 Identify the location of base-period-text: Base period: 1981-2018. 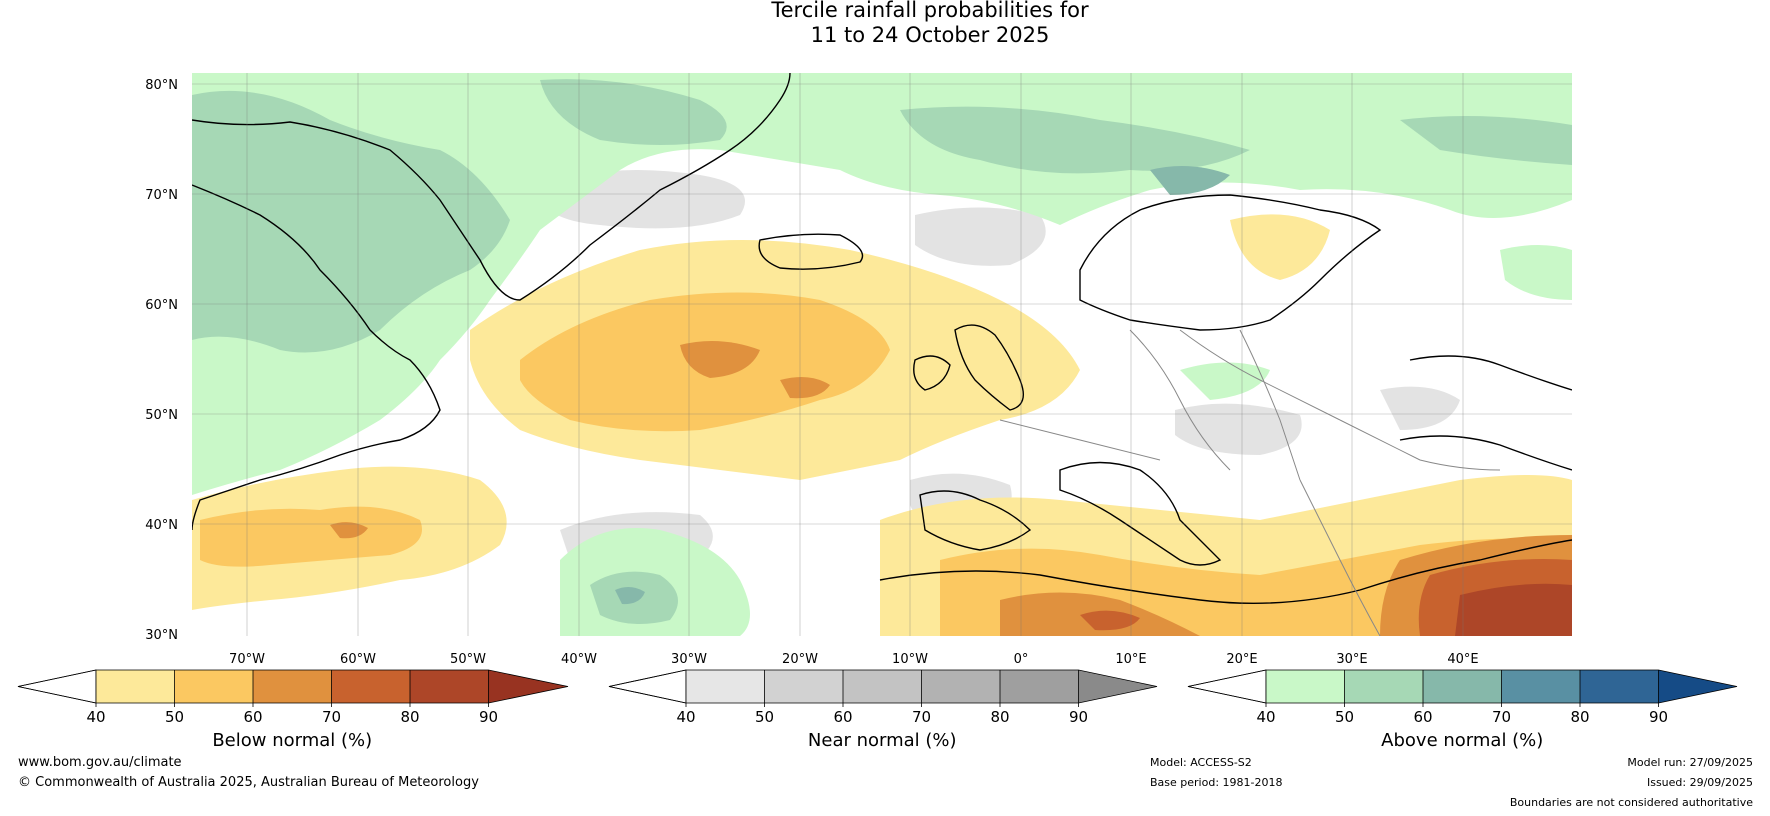
(1216, 782).